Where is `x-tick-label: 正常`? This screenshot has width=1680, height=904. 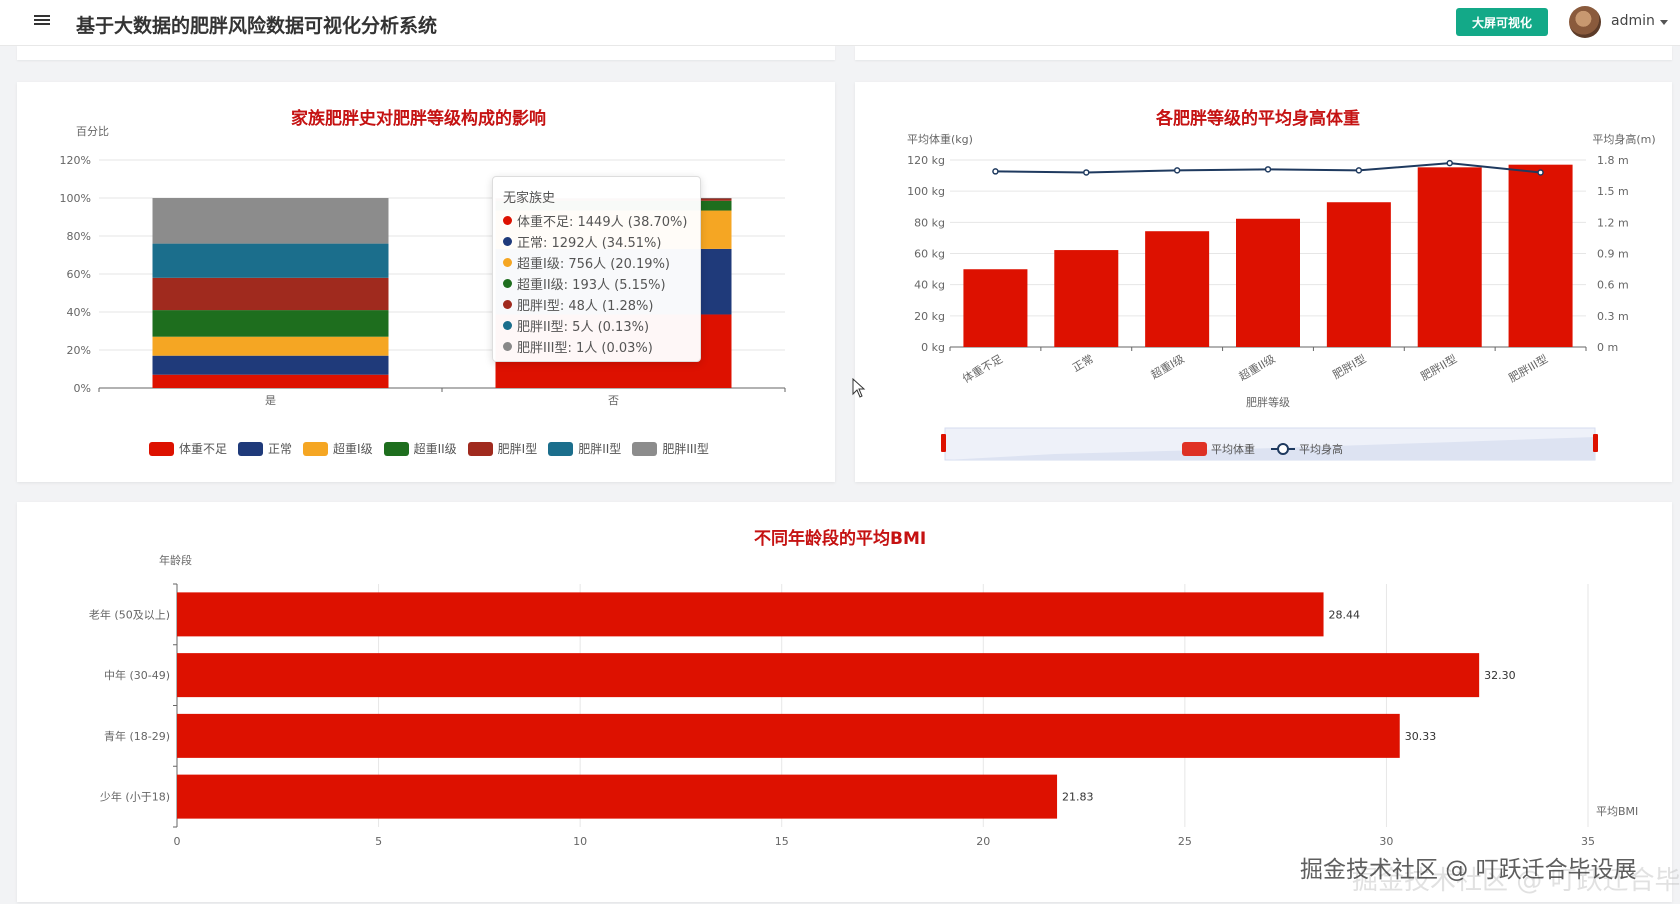
x-tick-label: 正常 is located at coordinates (1083, 363).